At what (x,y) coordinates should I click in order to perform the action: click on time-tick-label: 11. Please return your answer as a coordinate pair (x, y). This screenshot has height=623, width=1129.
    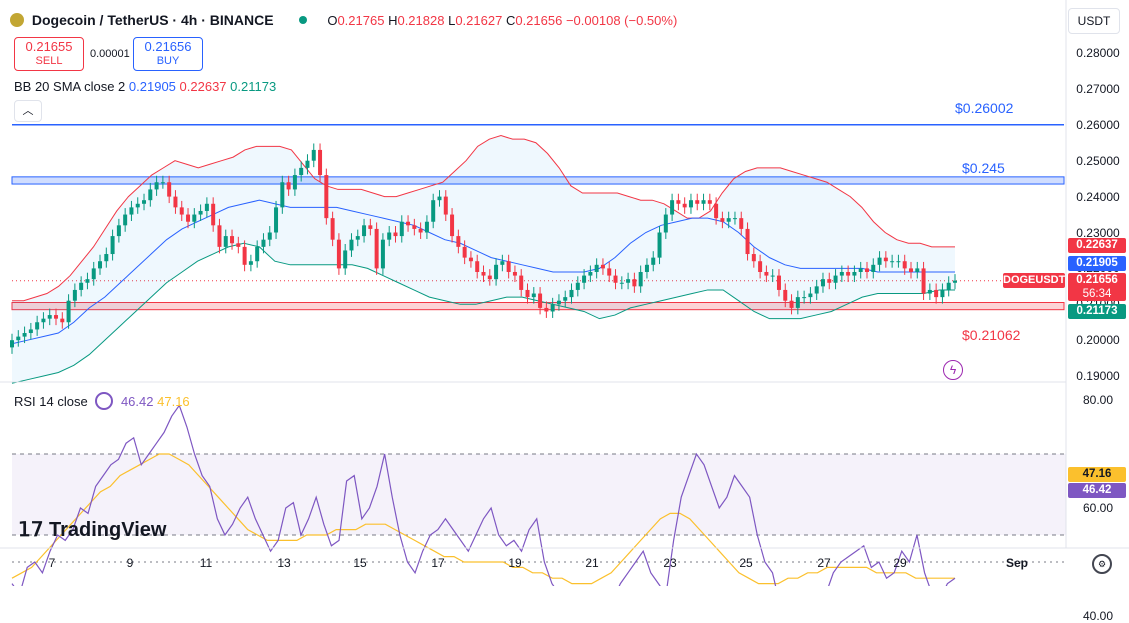
    Looking at the image, I should click on (206, 563).